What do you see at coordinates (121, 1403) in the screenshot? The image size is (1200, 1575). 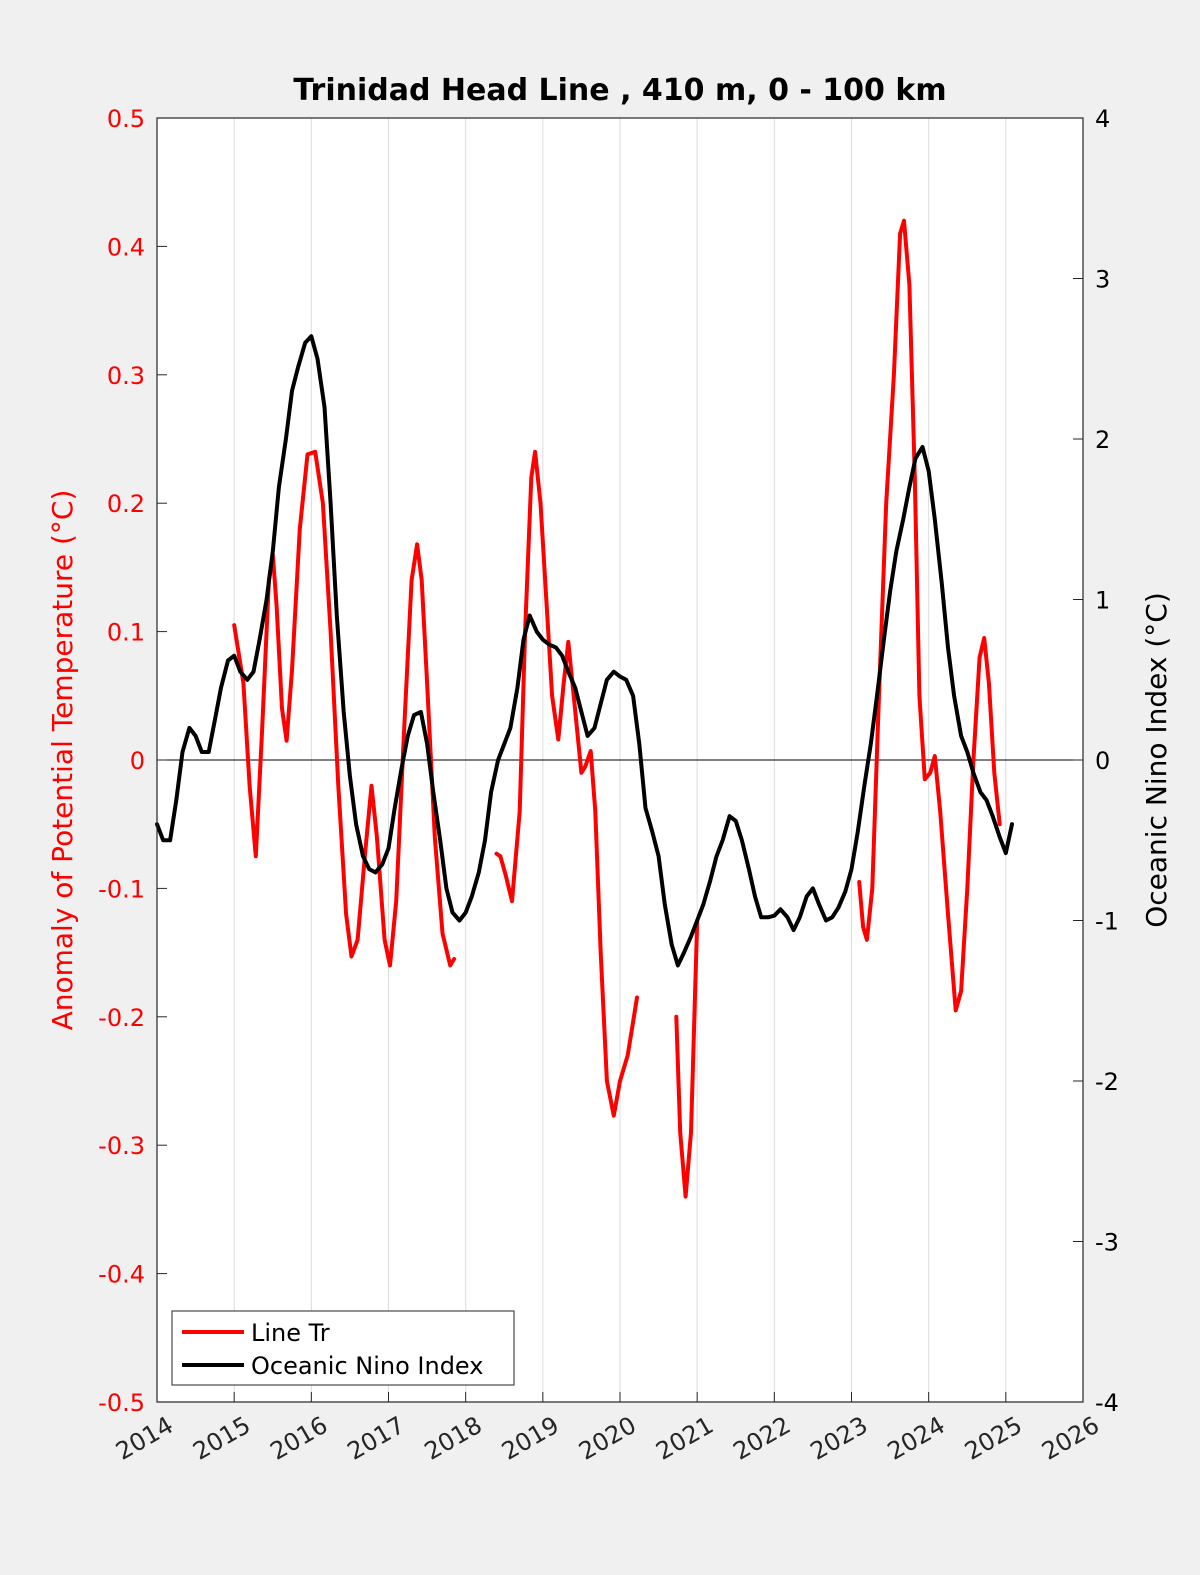 I see `y-left-tick-label: -0.5` at bounding box center [121, 1403].